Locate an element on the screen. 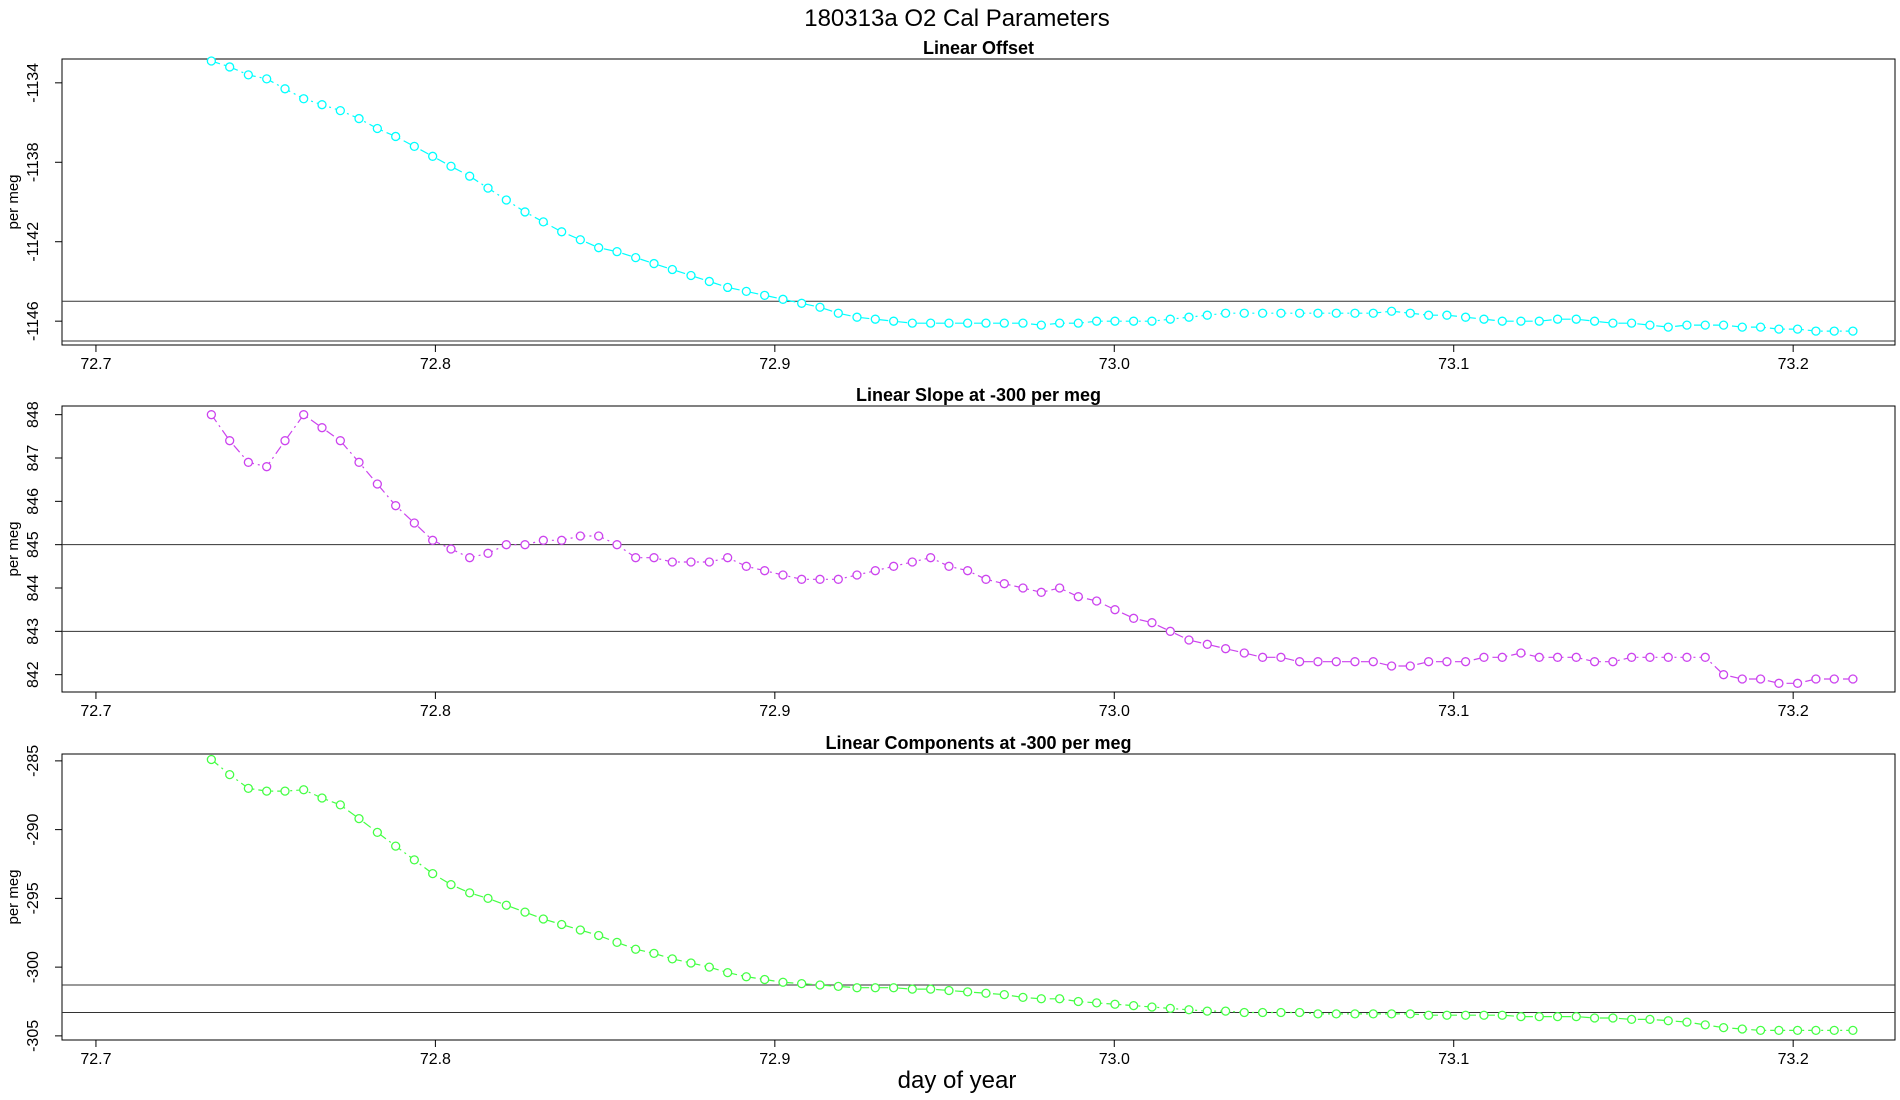 This screenshot has width=1900, height=1100. y-tick-label: -1134 is located at coordinates (33, 83).